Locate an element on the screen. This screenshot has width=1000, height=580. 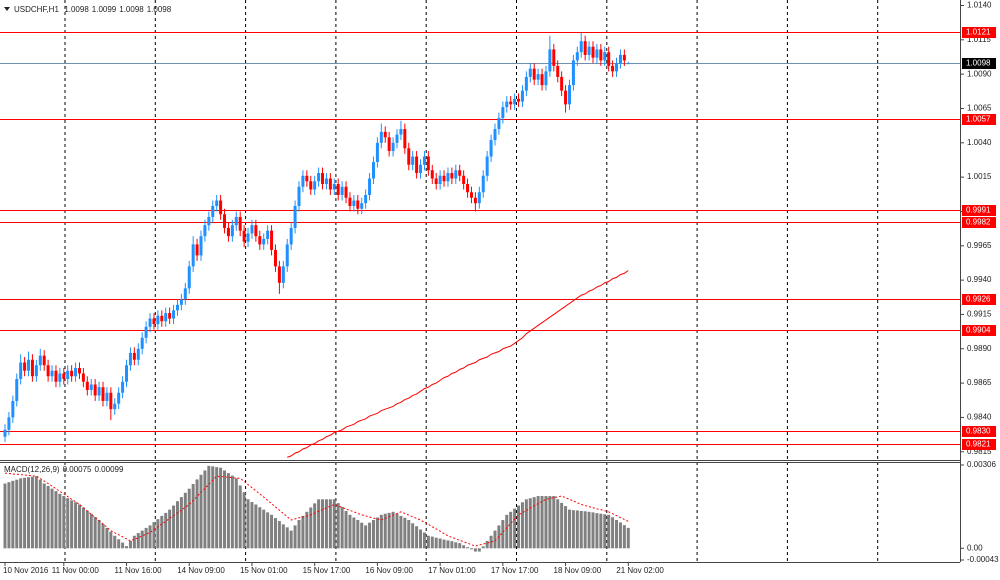
level-label: 0.9926 is located at coordinates (978, 299).